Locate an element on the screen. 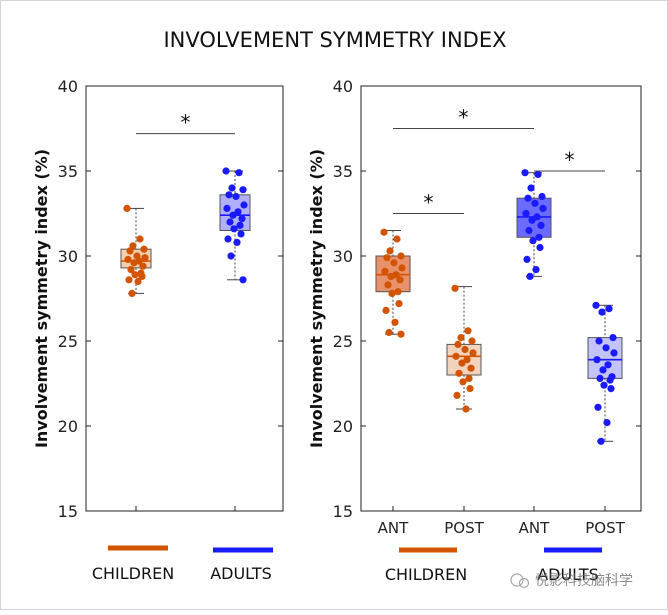 The image size is (668, 615). box-group-adults is located at coordinates (235, 225).